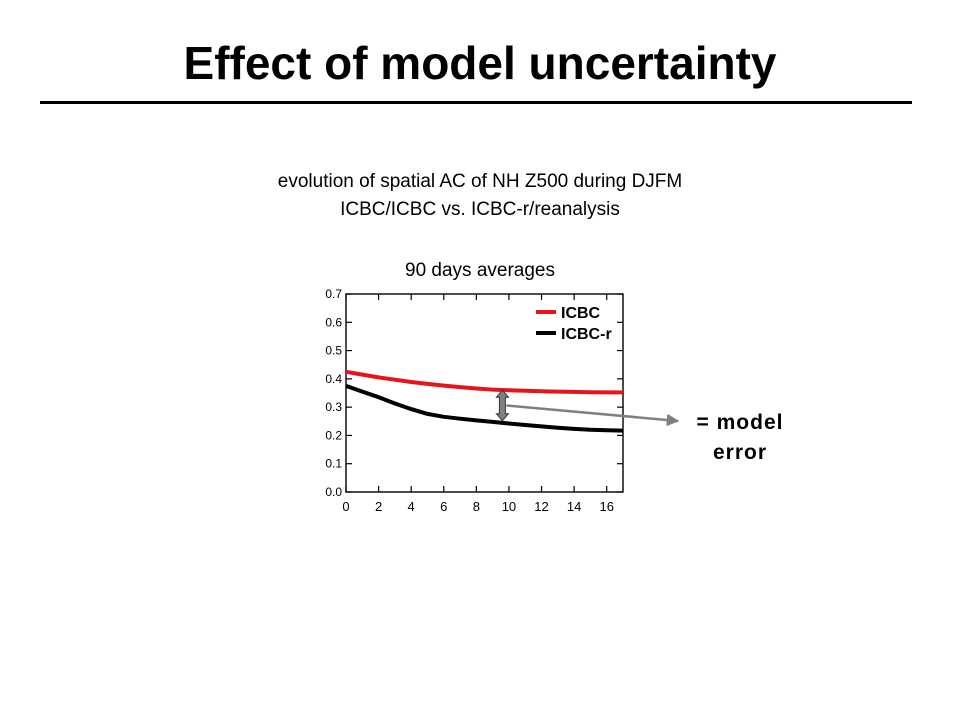 The width and height of the screenshot is (960, 720). What do you see at coordinates (333, 407) in the screenshot?
I see `y-tick-label: 0.3` at bounding box center [333, 407].